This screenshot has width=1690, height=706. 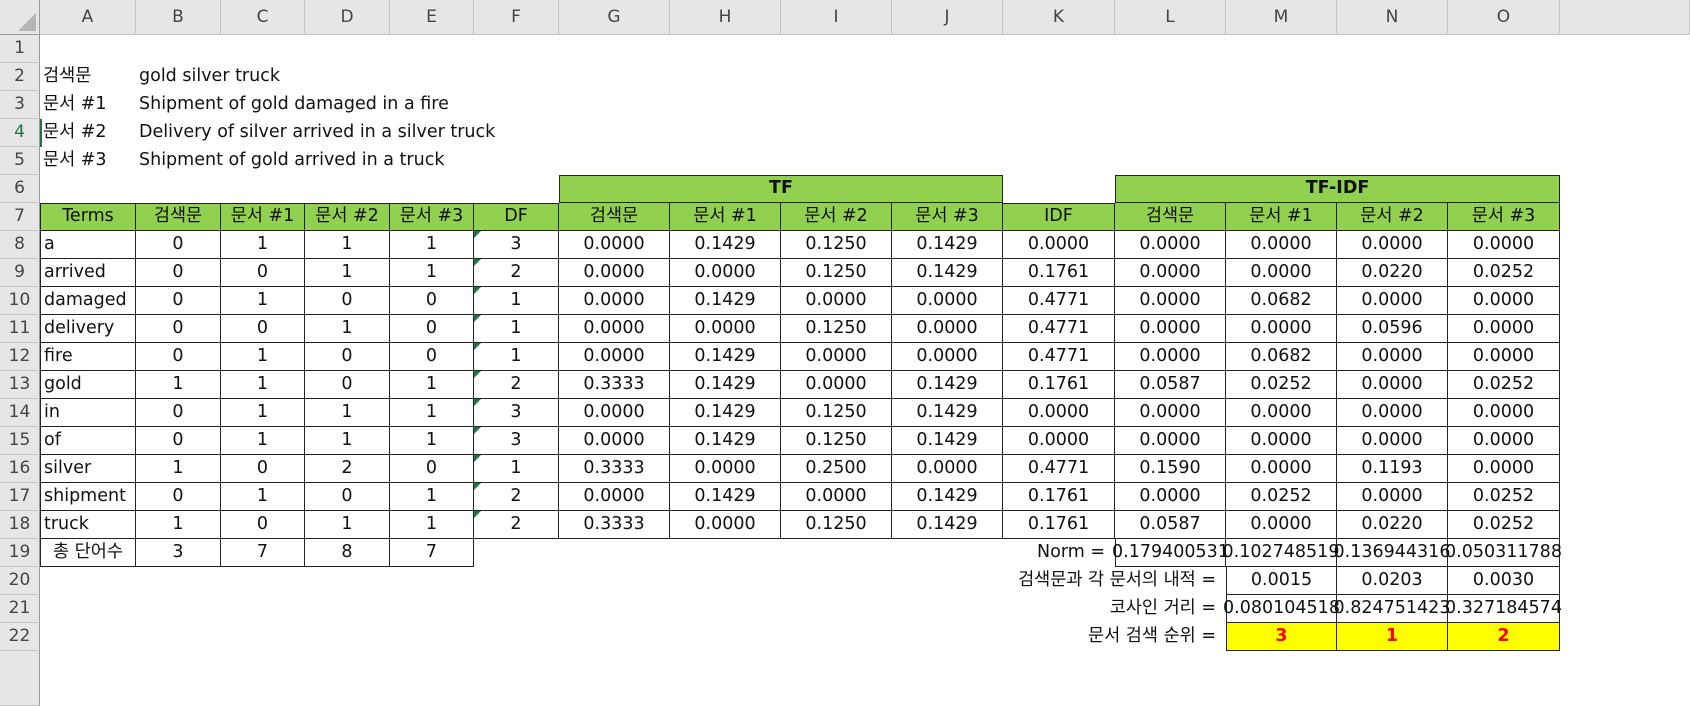 What do you see at coordinates (20, 497) in the screenshot?
I see `row-header-17: 17` at bounding box center [20, 497].